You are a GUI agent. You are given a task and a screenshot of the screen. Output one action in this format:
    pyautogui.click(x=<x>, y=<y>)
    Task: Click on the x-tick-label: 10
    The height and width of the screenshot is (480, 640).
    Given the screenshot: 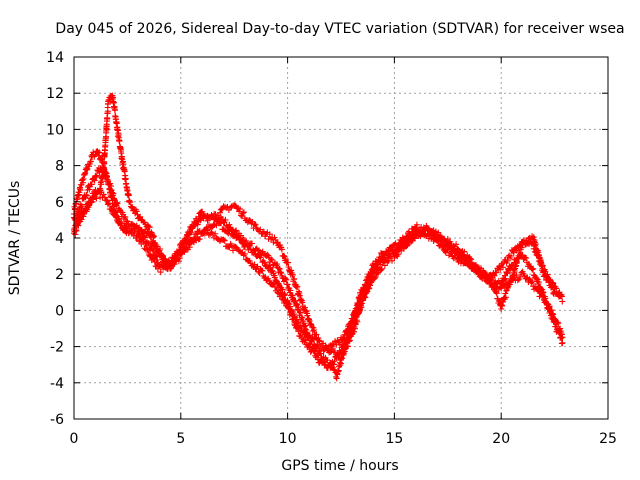 What is the action you would take?
    pyautogui.click(x=288, y=439)
    